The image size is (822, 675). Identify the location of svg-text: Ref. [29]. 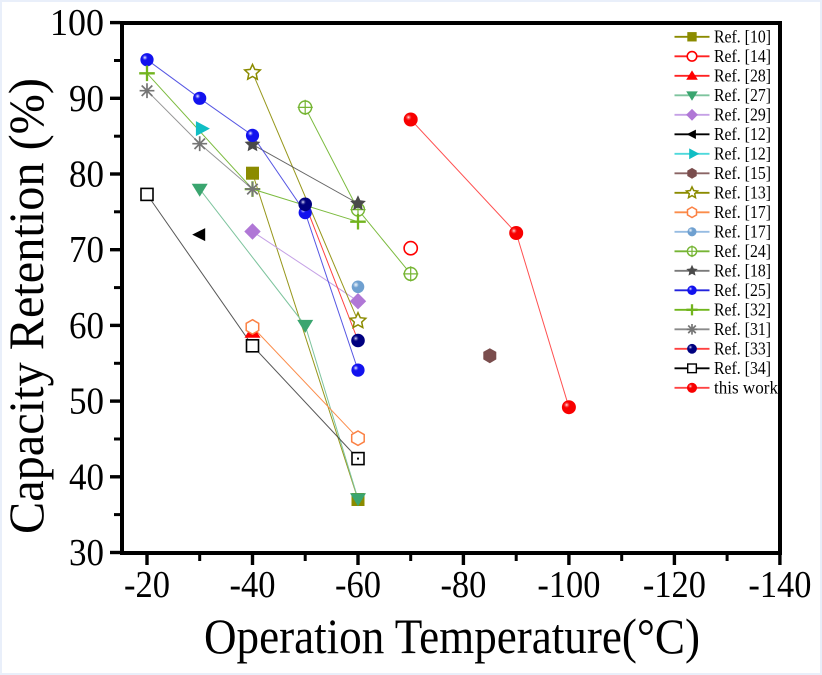
(742, 115).